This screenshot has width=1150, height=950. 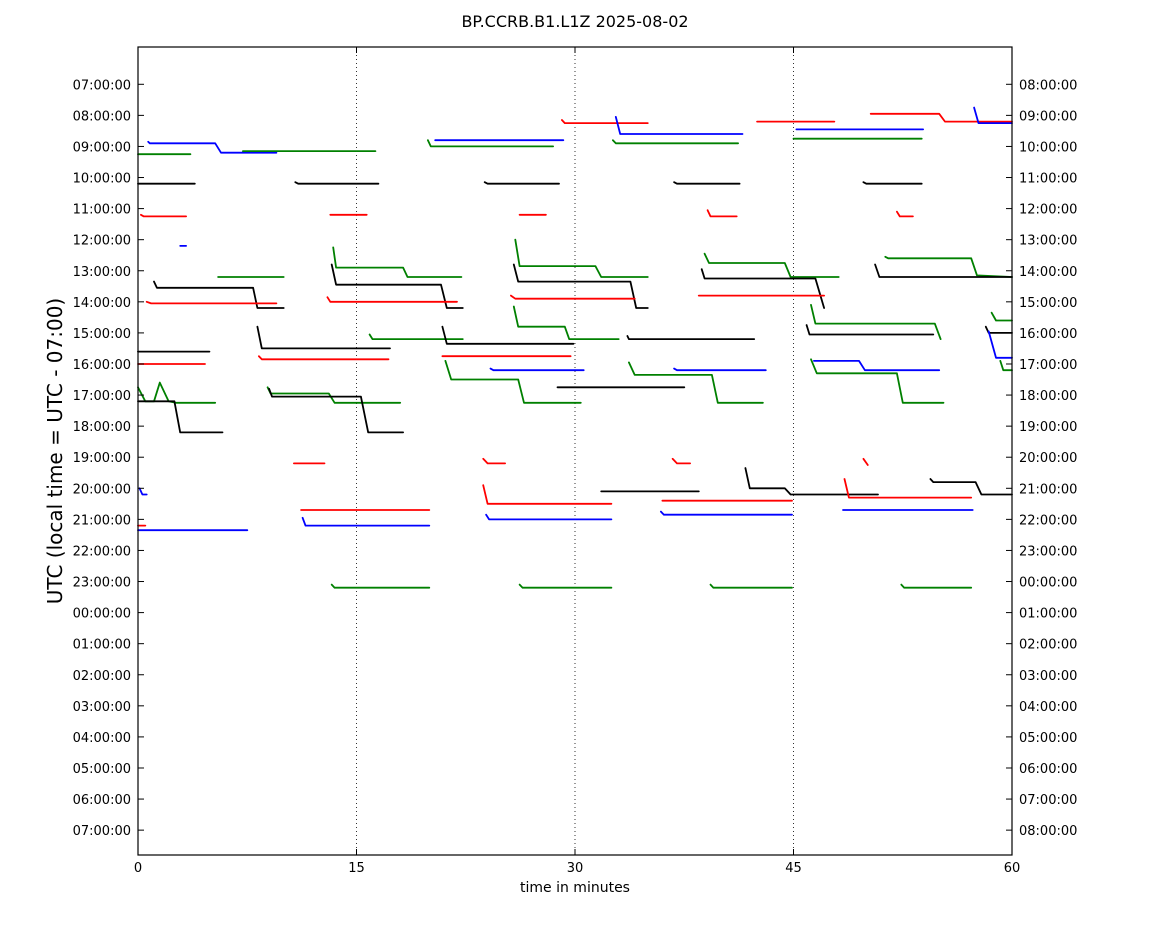 What do you see at coordinates (102, 551) in the screenshot?
I see `left-tick-label: 22:00:00` at bounding box center [102, 551].